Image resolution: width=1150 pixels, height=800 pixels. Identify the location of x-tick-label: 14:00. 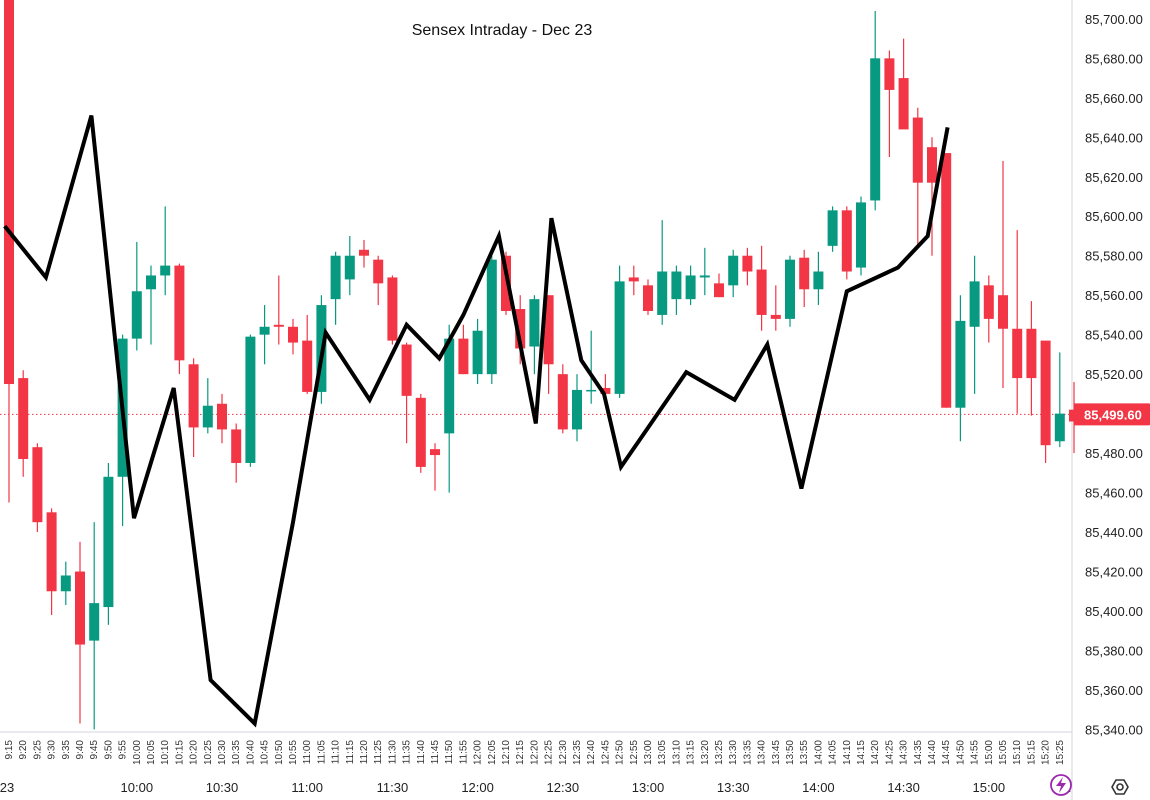
(818, 752).